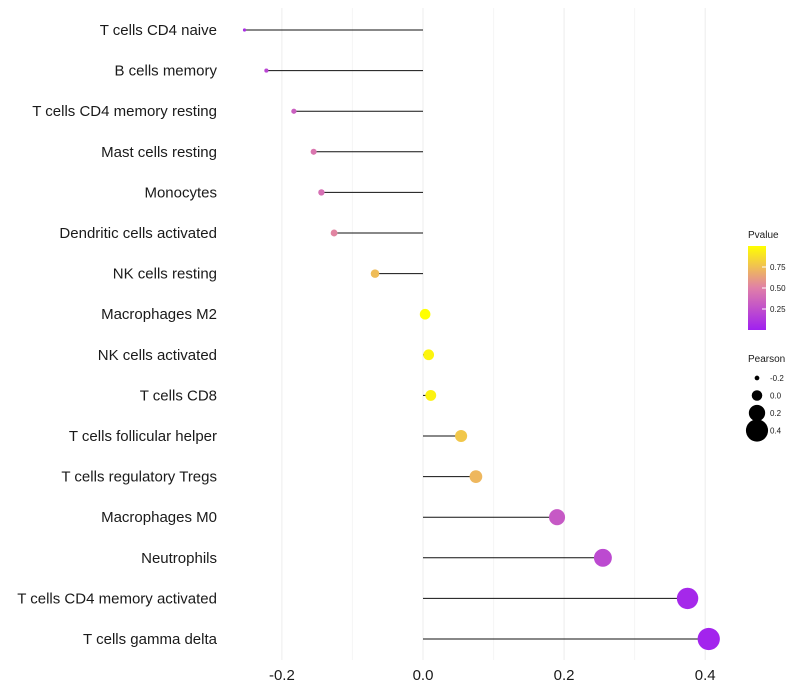 The width and height of the screenshot is (800, 700). Describe the element at coordinates (158, 30) in the screenshot. I see `category-label: T cells CD4 naive` at that location.